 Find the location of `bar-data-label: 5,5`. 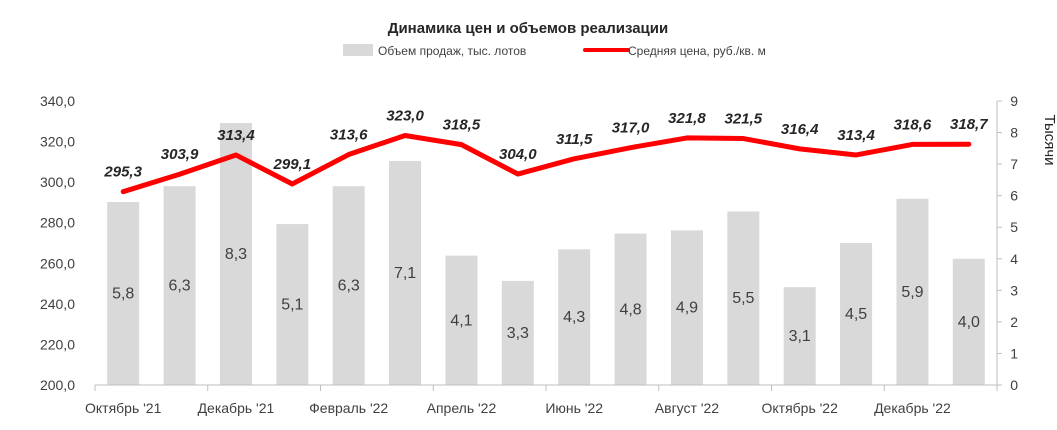

bar-data-label: 5,5 is located at coordinates (743, 298).